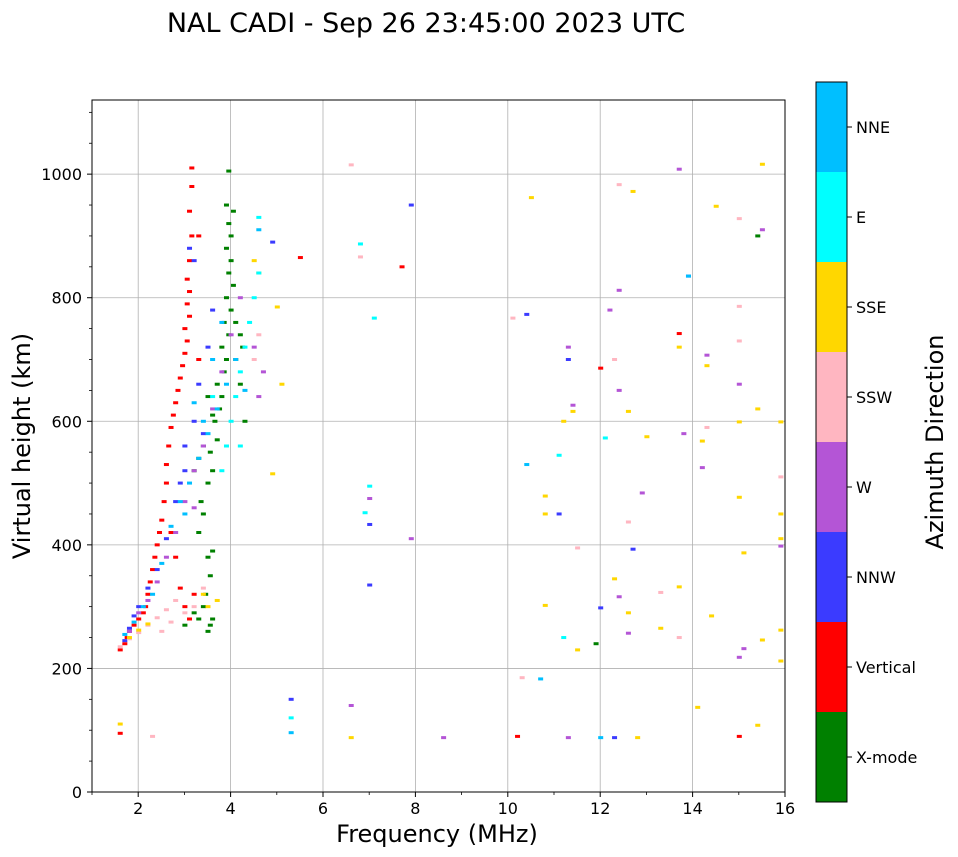 The width and height of the screenshot is (958, 857). What do you see at coordinates (77, 792) in the screenshot?
I see `y-tick-label: 0` at bounding box center [77, 792].